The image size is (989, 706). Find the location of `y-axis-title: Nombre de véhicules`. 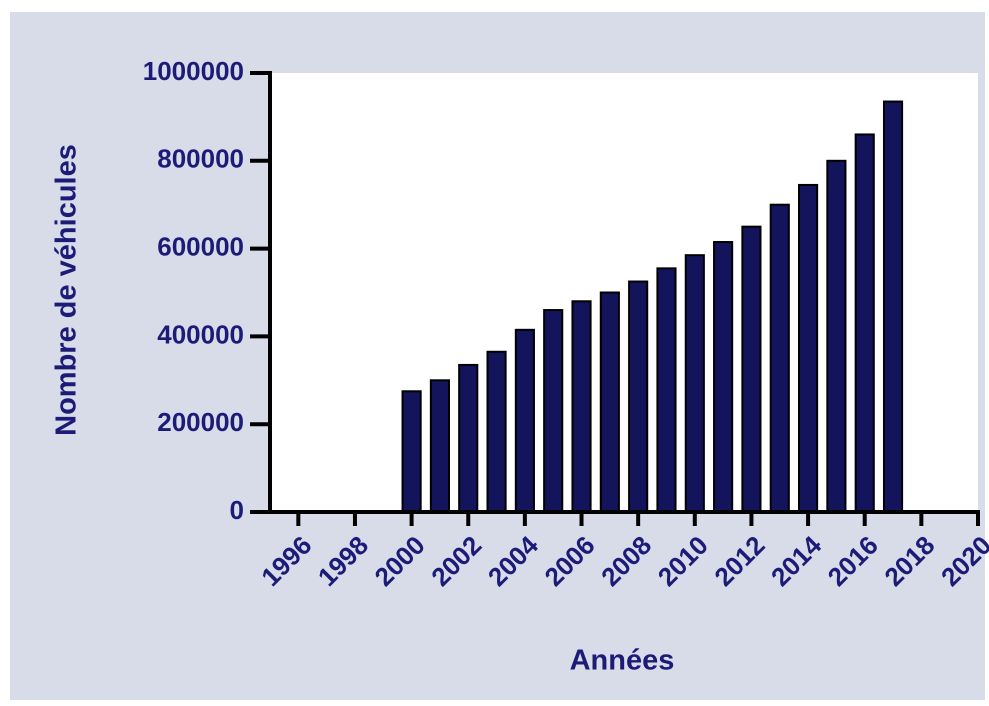

y-axis-title: Nombre de véhicules is located at coordinates (67, 290).